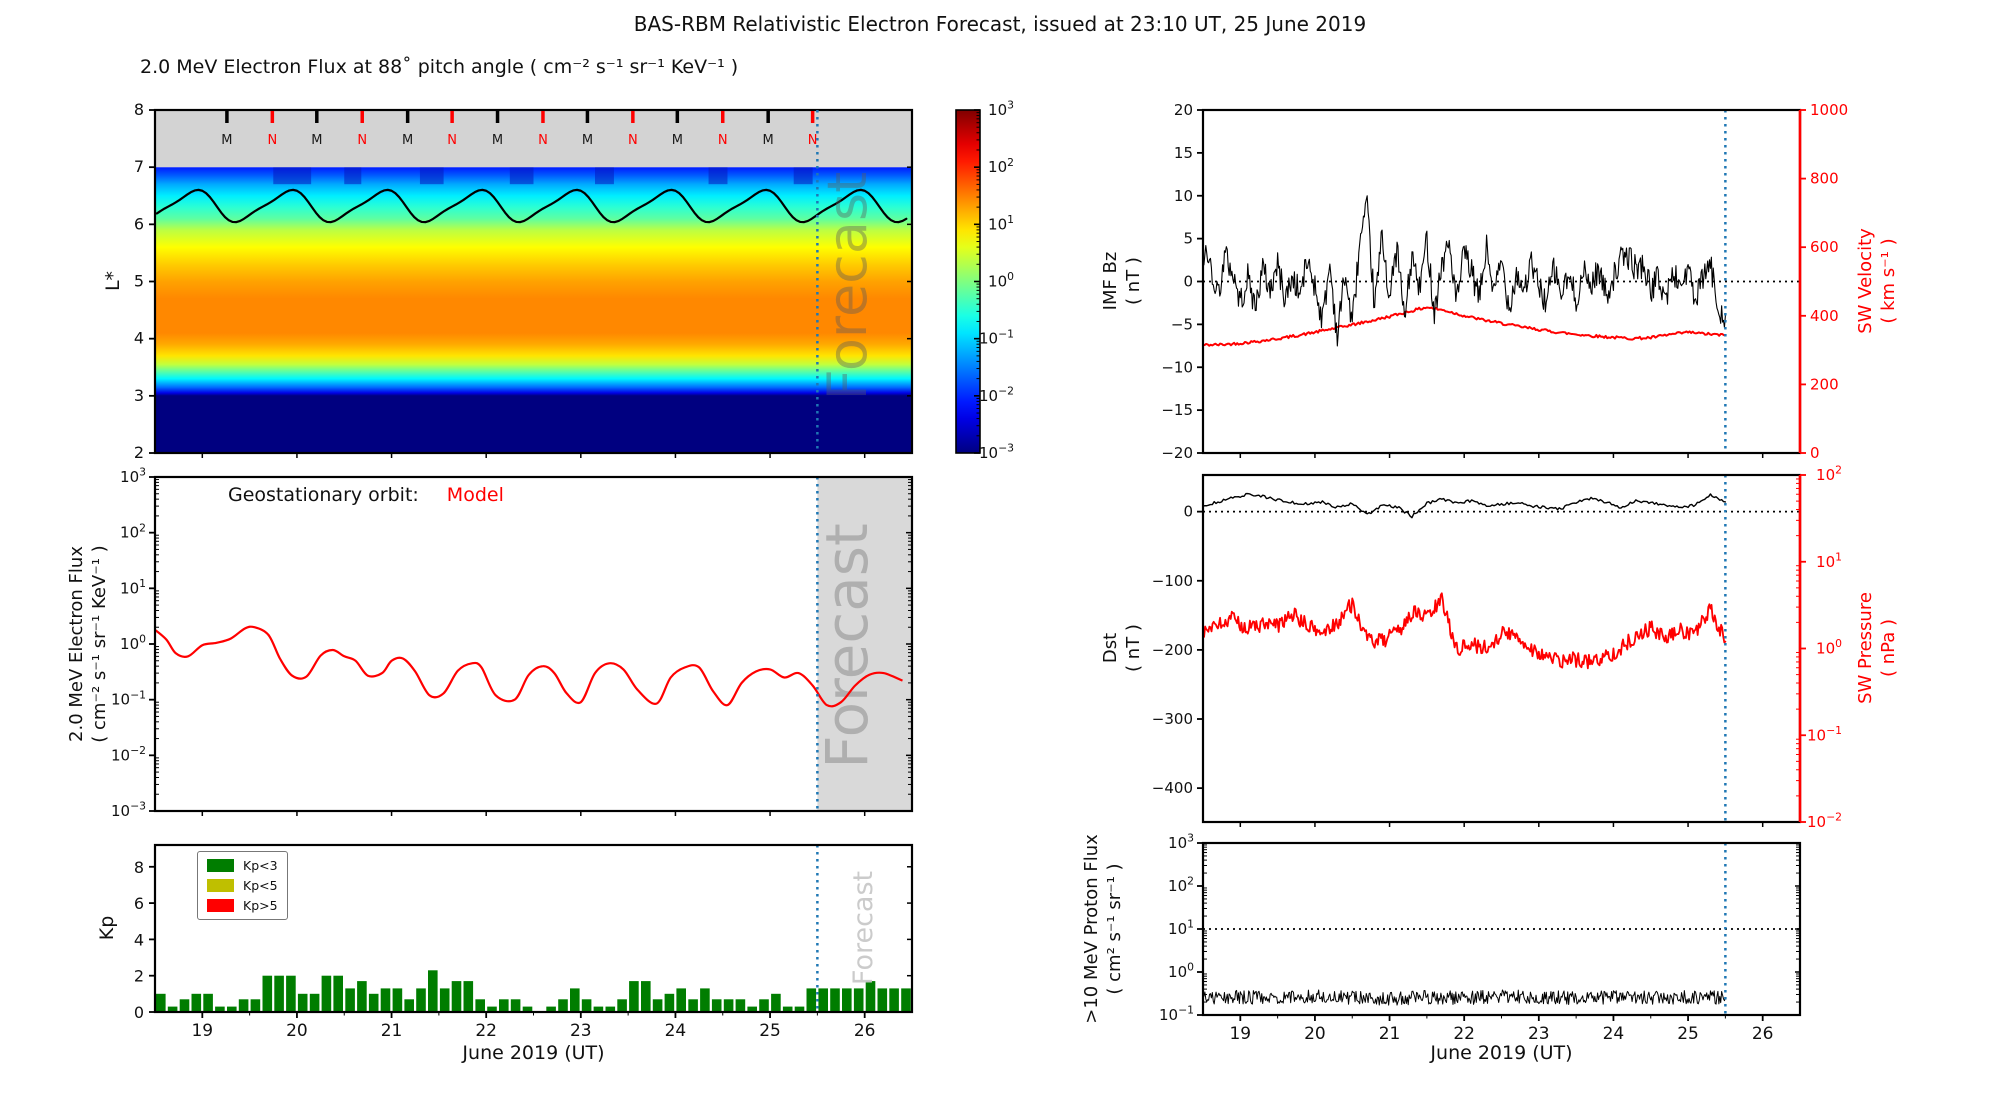 The image size is (2000, 1100). What do you see at coordinates (366, 495) in the screenshot?
I see `geo-annotation: Geostationary orbit: Model` at bounding box center [366, 495].